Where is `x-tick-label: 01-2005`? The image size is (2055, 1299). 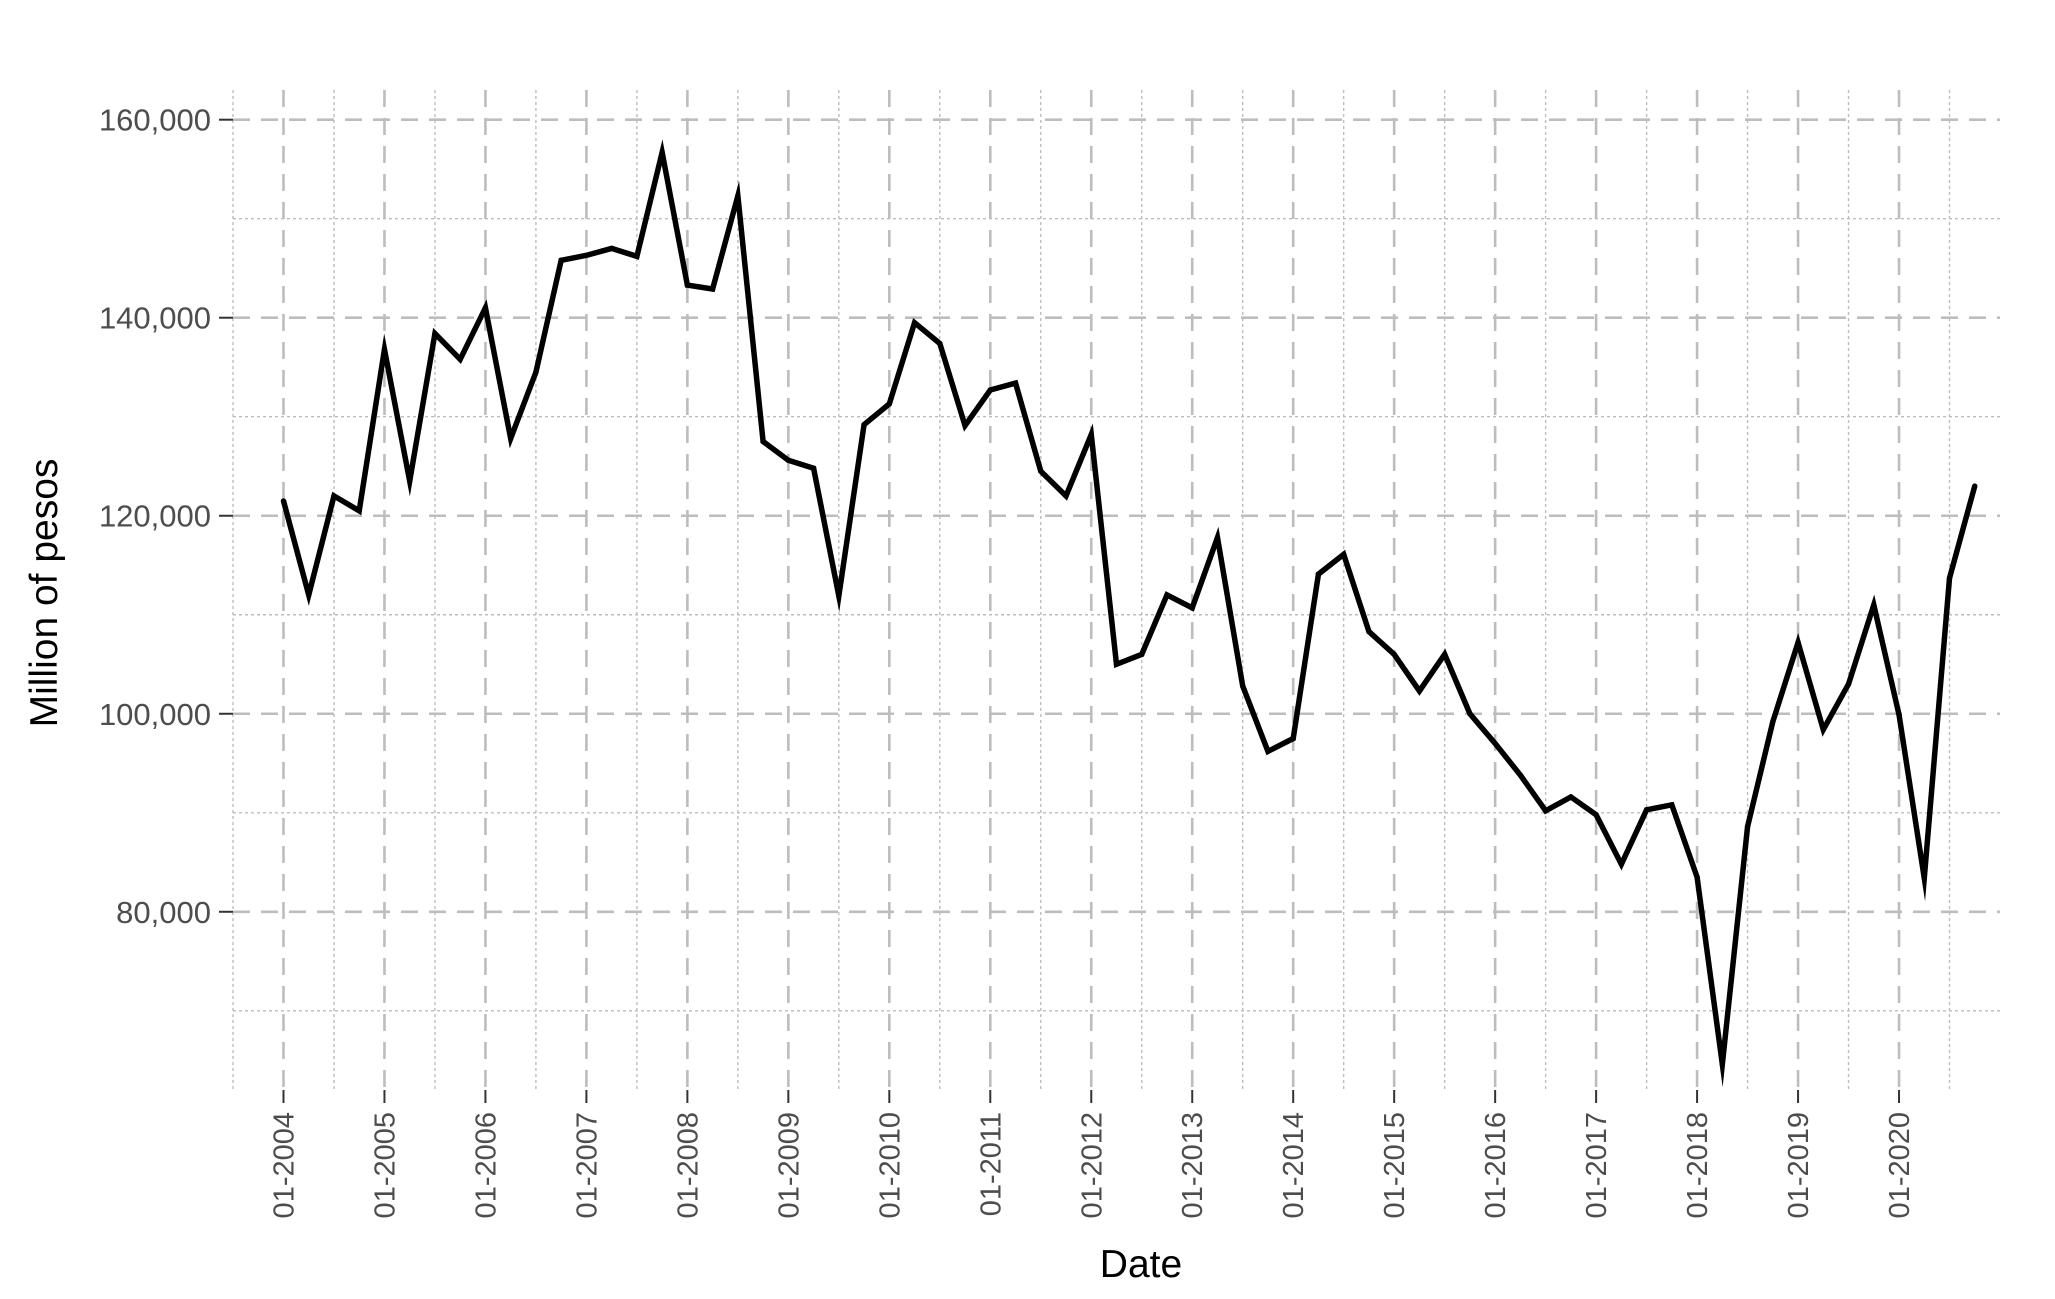
x-tick-label: 01-2005 is located at coordinates (385, 1165).